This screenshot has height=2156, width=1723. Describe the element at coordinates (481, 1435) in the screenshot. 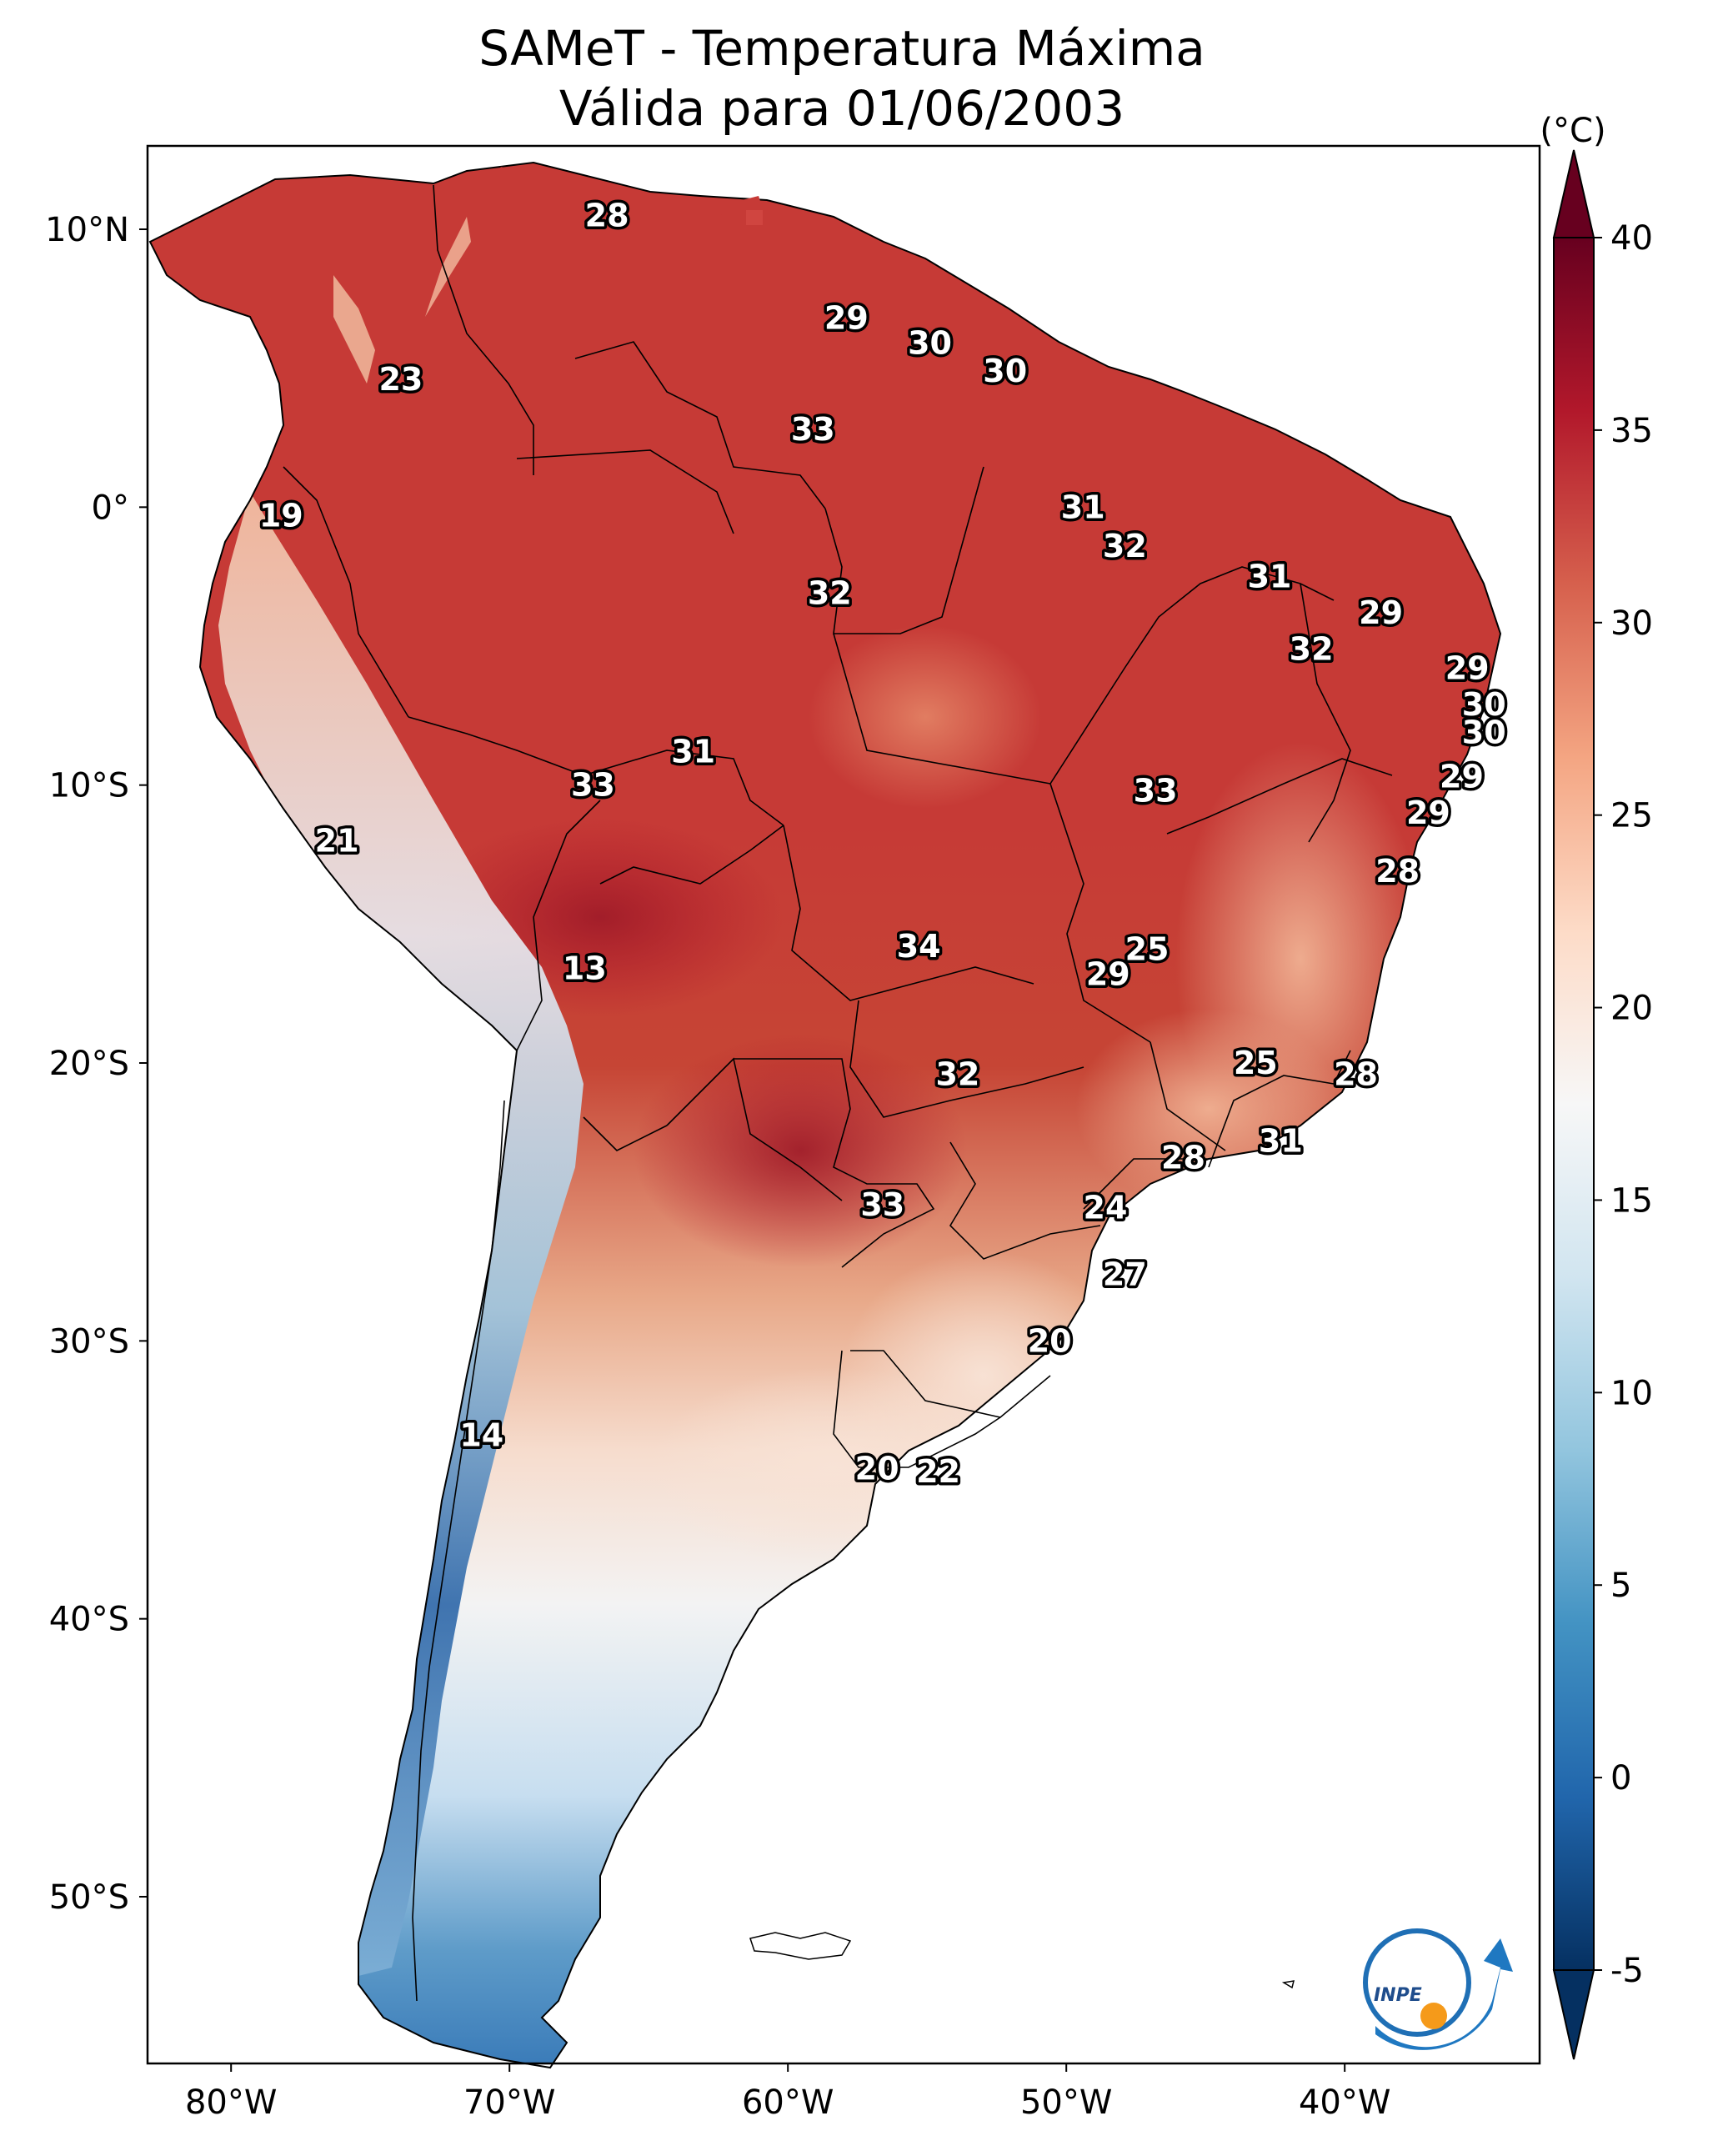

I see `contour-label: 14` at that location.